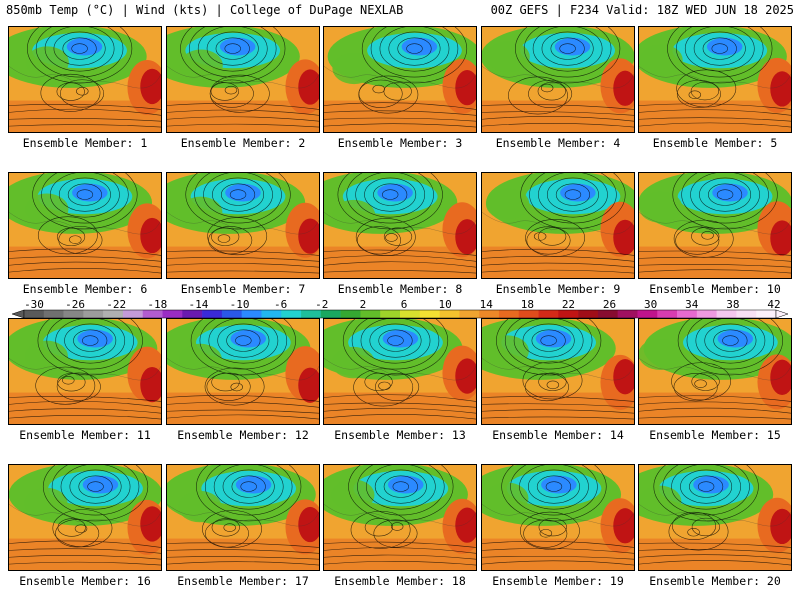 The width and height of the screenshot is (800, 600). Describe the element at coordinates (240, 304) in the screenshot. I see `colorbar-tick-label: -10` at that location.